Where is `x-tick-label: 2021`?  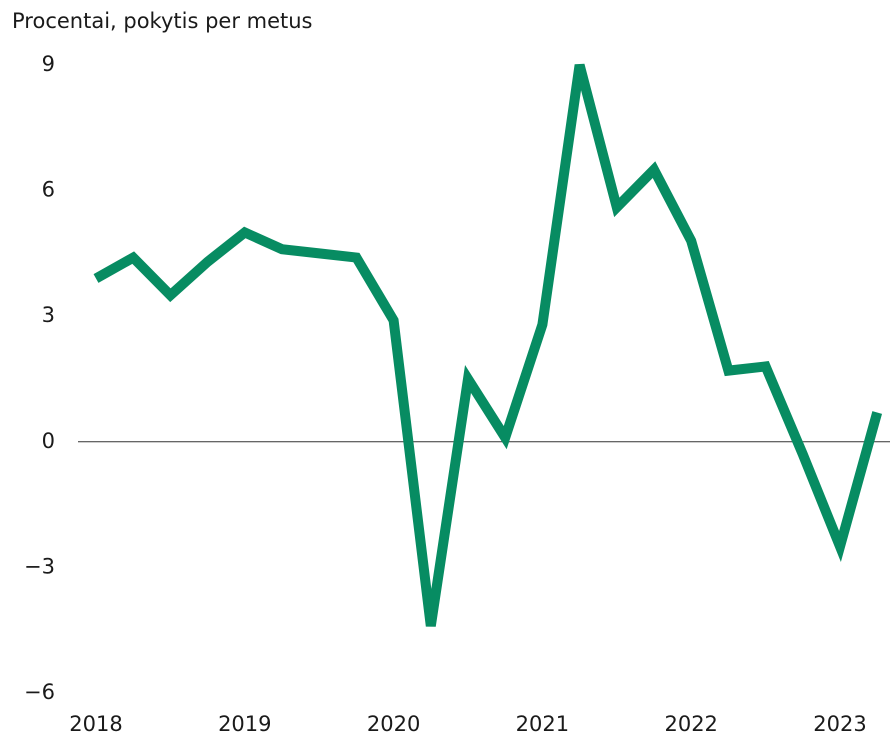
x-tick-label: 2021 is located at coordinates (542, 724).